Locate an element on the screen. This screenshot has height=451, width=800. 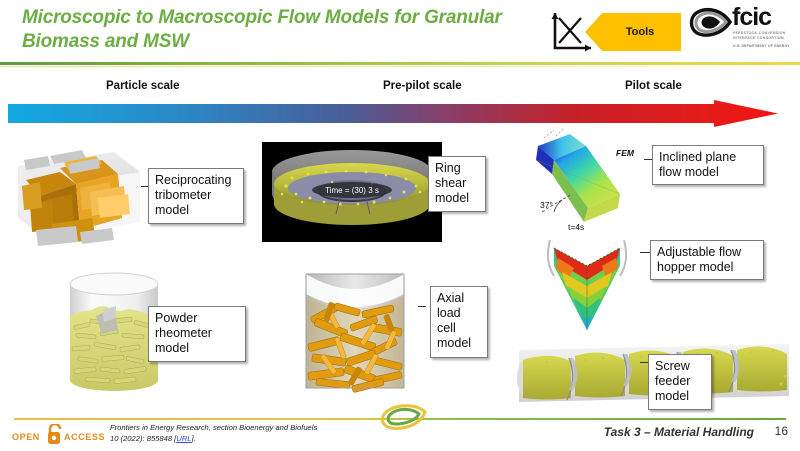
header-divider-secondary is located at coordinates (400, 66).